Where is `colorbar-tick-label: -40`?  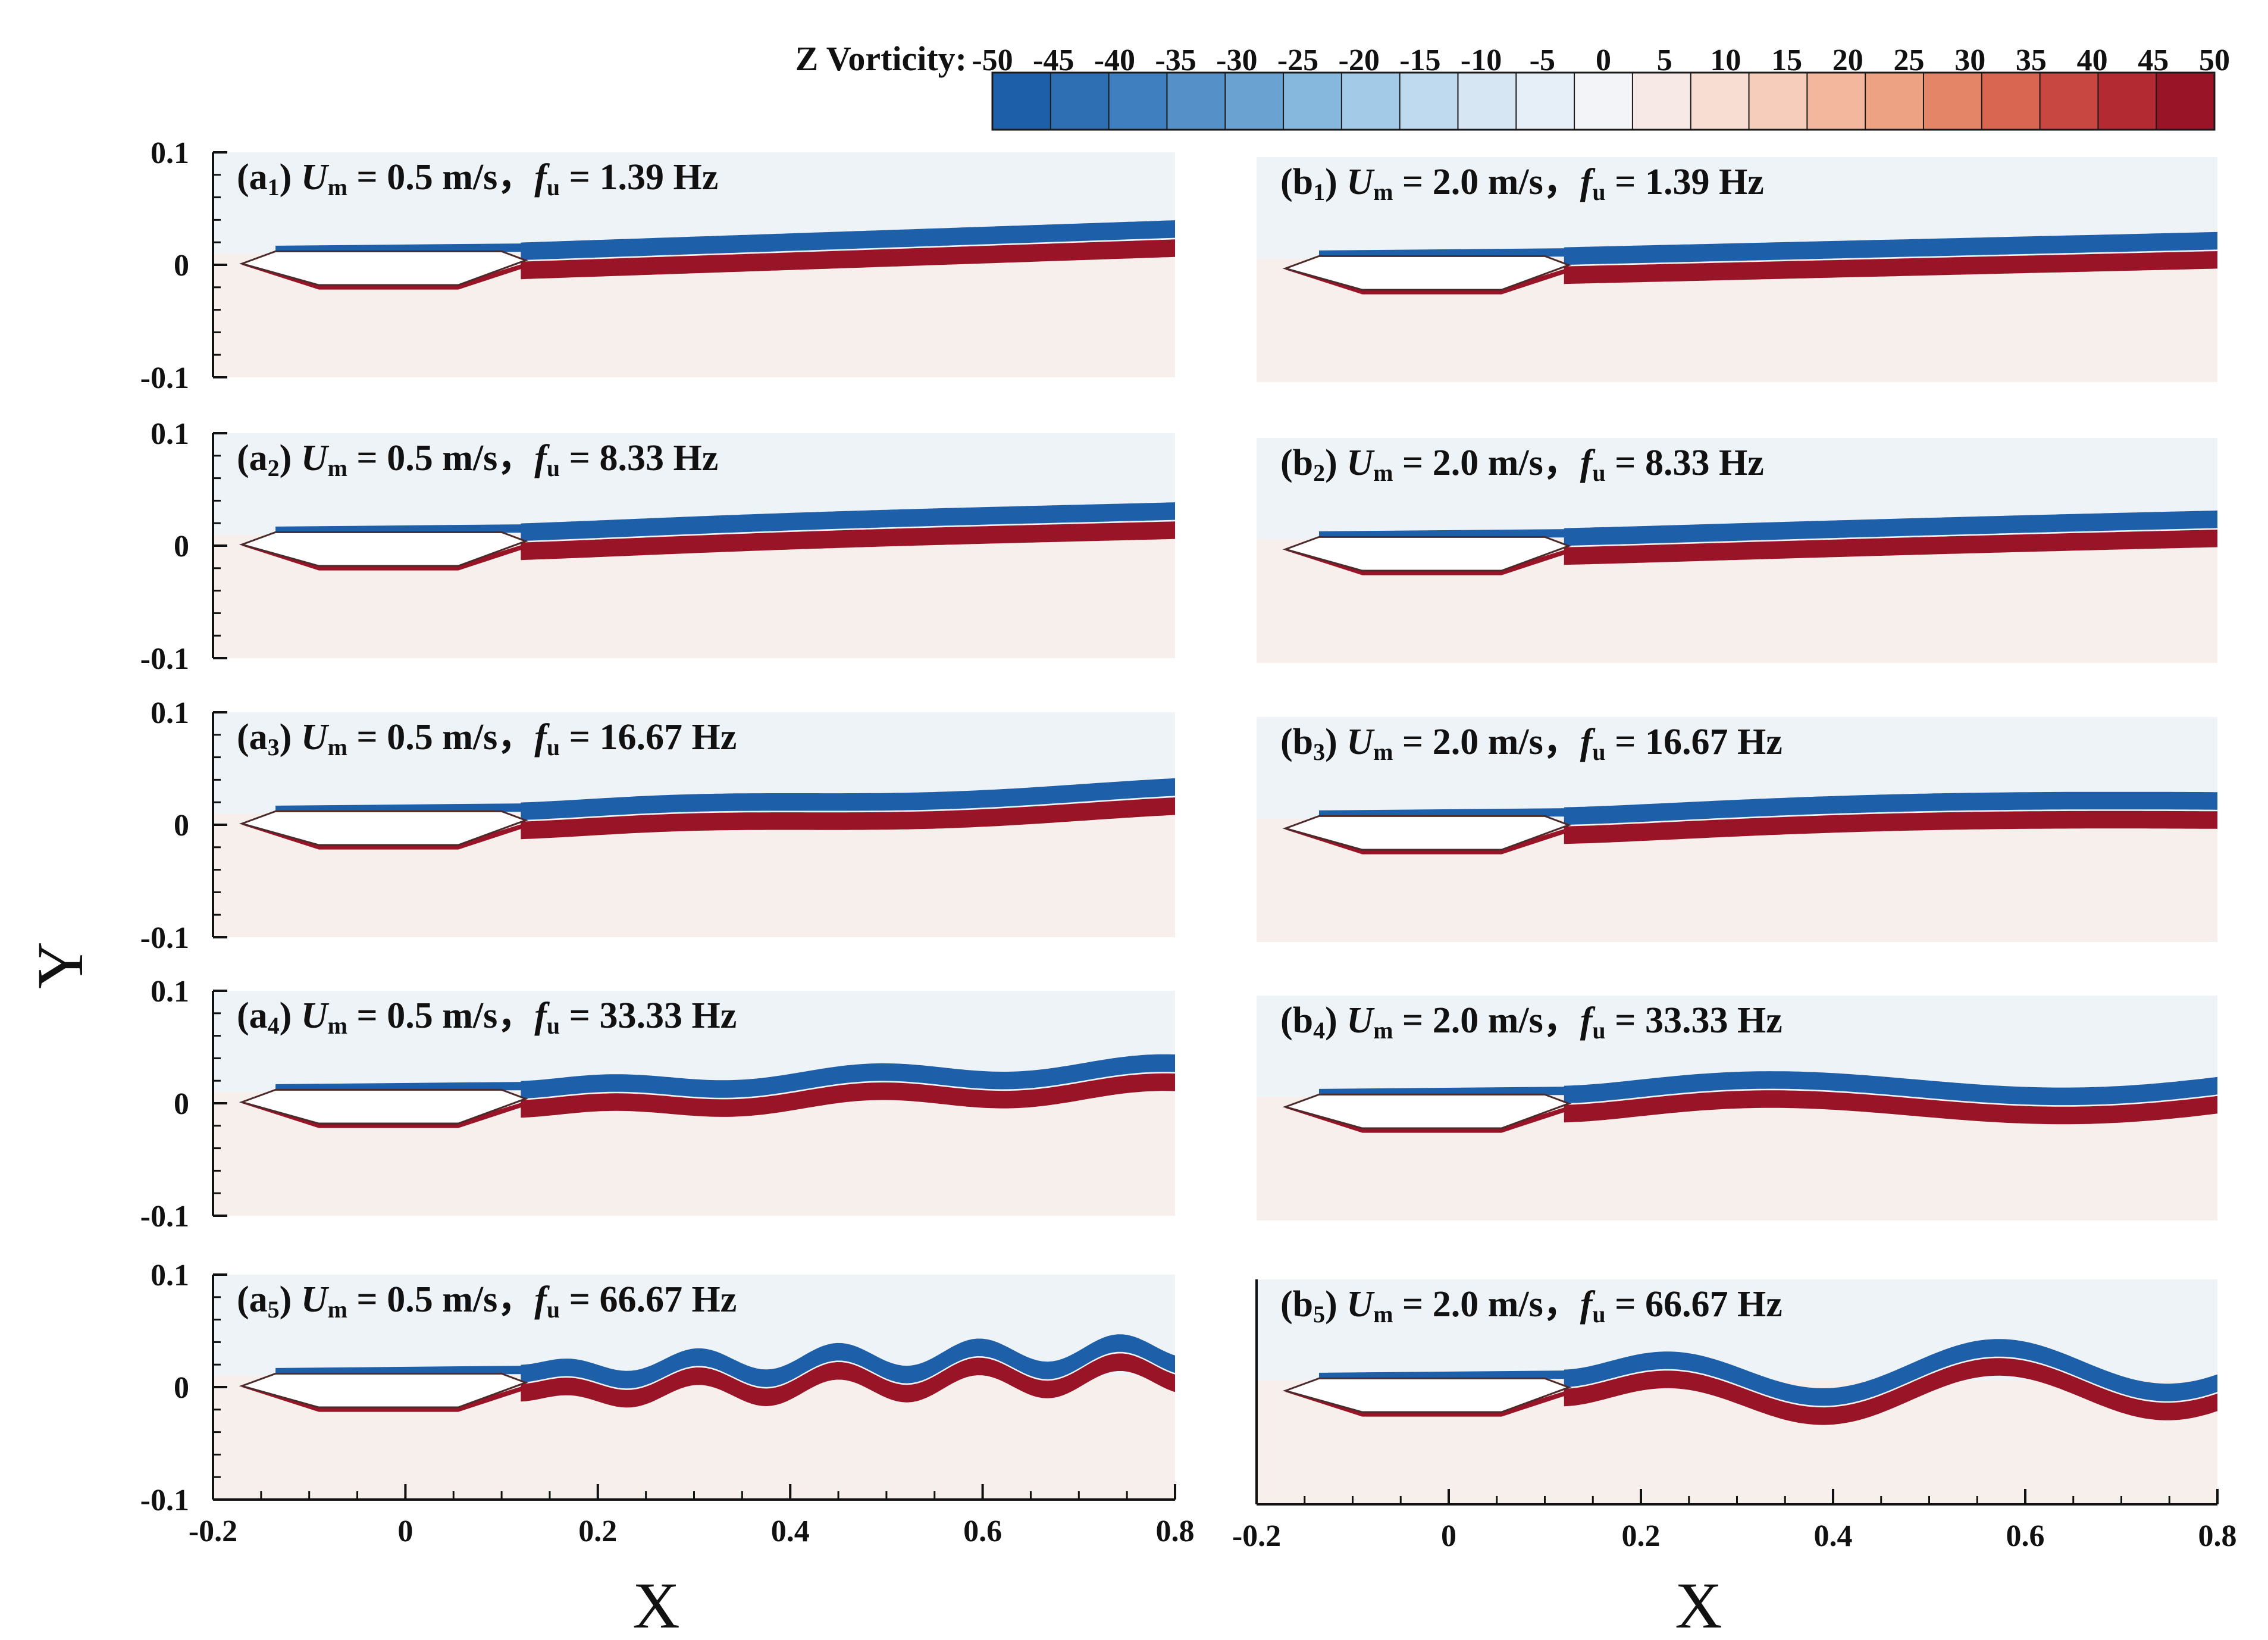 colorbar-tick-label: -40 is located at coordinates (1114, 60).